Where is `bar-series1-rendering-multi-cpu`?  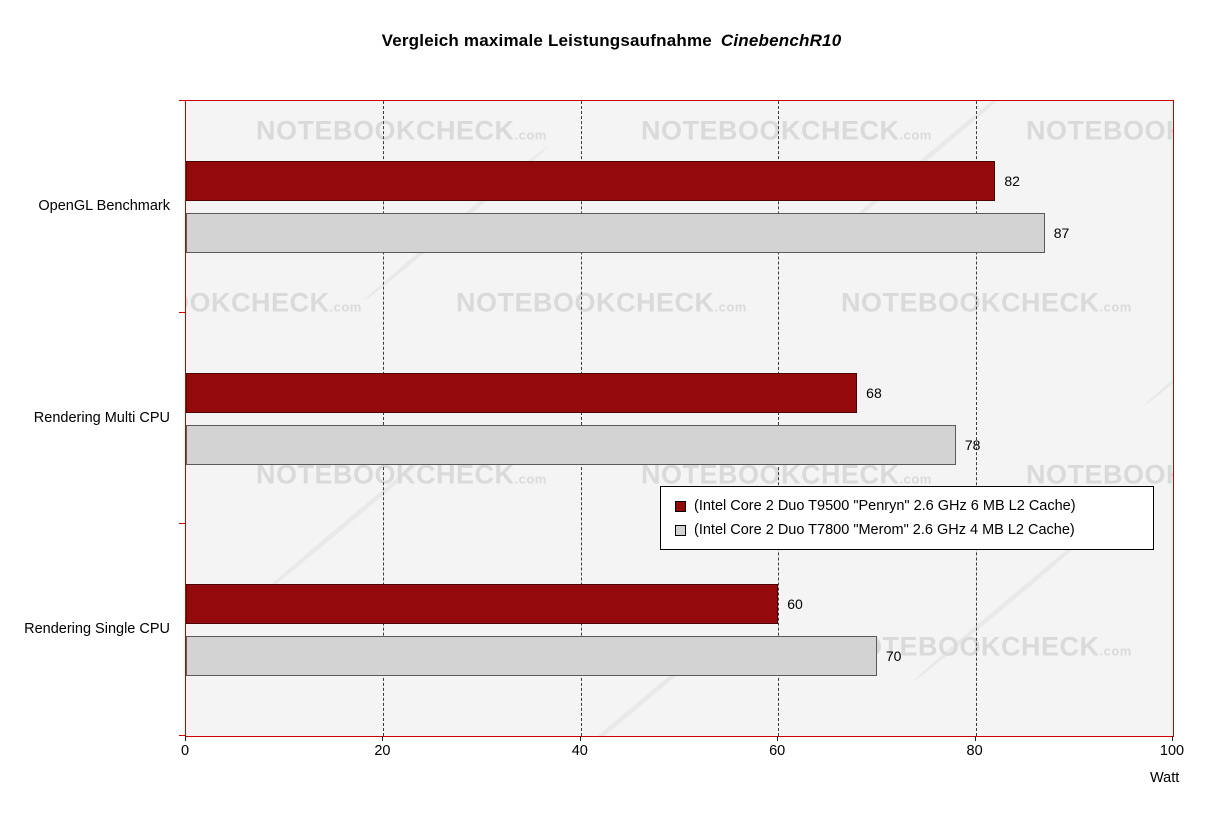
bar-series1-rendering-multi-cpu is located at coordinates (571, 444).